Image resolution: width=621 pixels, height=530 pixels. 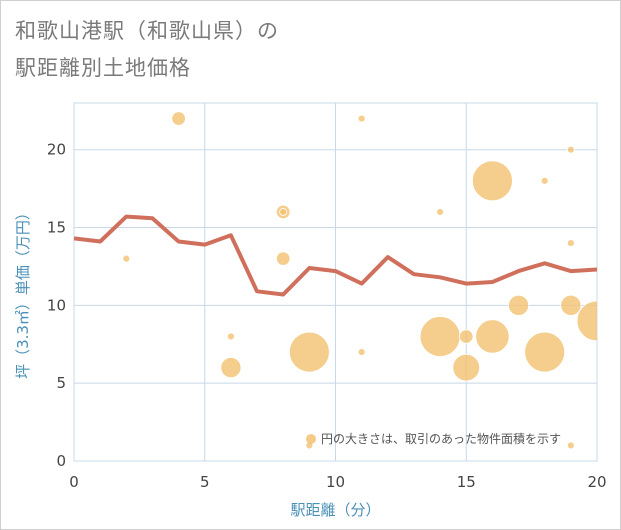 I want to click on x-tick-label: 15, so click(x=466, y=482).